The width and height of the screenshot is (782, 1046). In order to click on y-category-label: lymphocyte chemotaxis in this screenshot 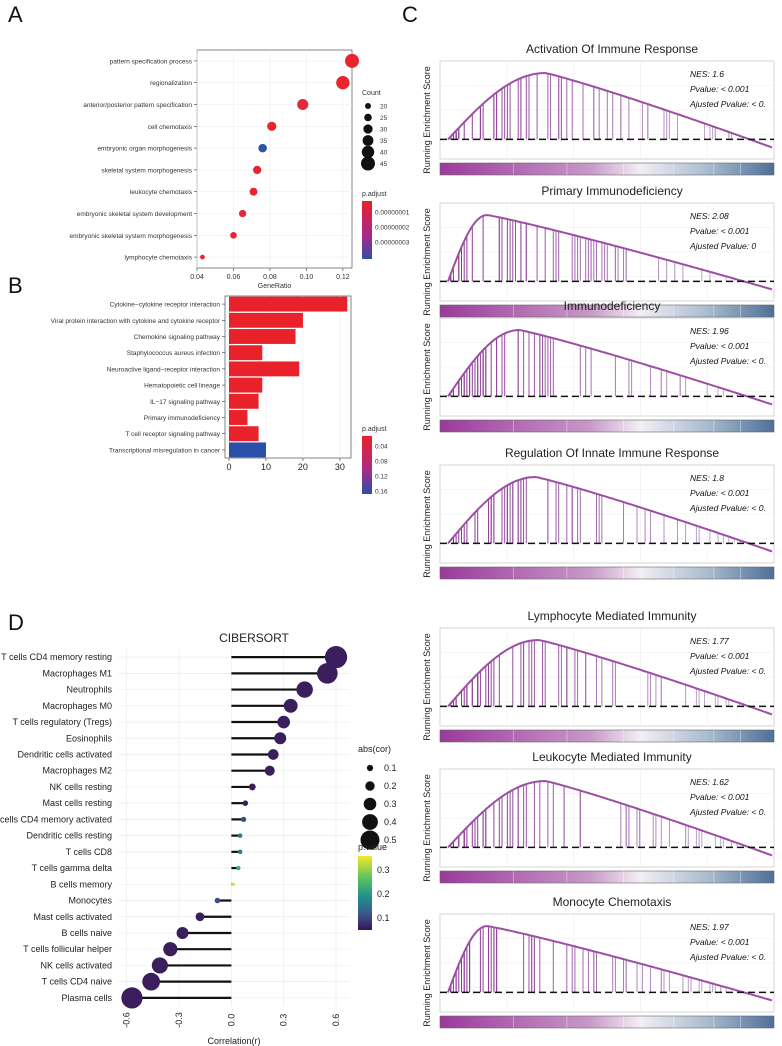, I will do `click(158, 258)`.